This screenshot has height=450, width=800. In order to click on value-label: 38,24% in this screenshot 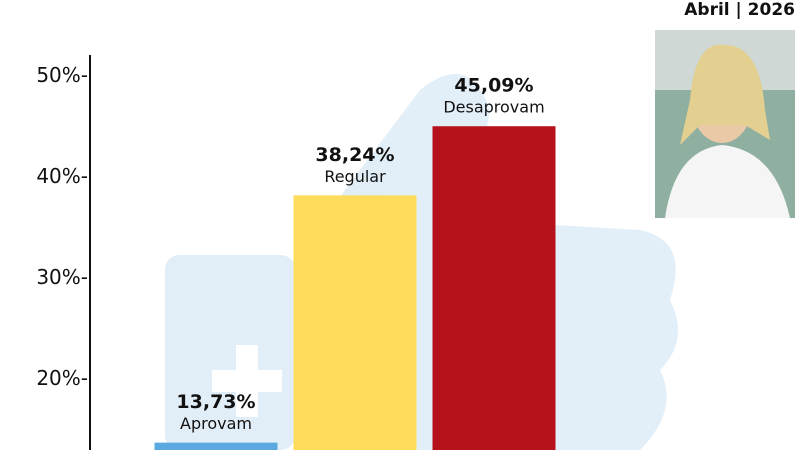, I will do `click(354, 155)`.